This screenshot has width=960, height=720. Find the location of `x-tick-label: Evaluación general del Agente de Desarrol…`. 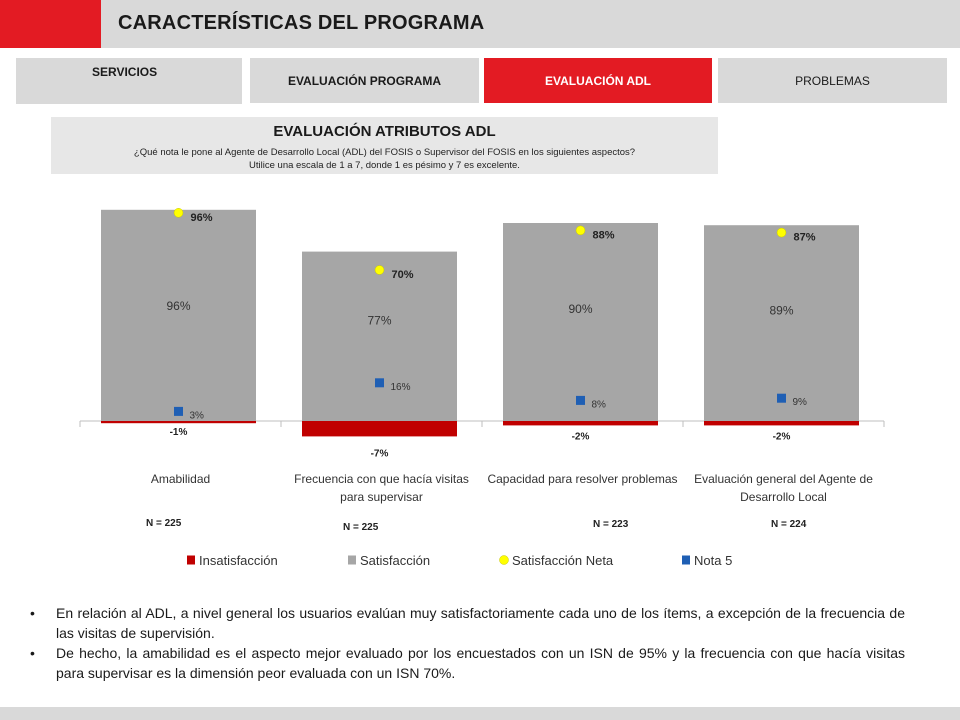

x-tick-label: Evaluación general del Agente de Desarrol… is located at coordinates (783, 488).